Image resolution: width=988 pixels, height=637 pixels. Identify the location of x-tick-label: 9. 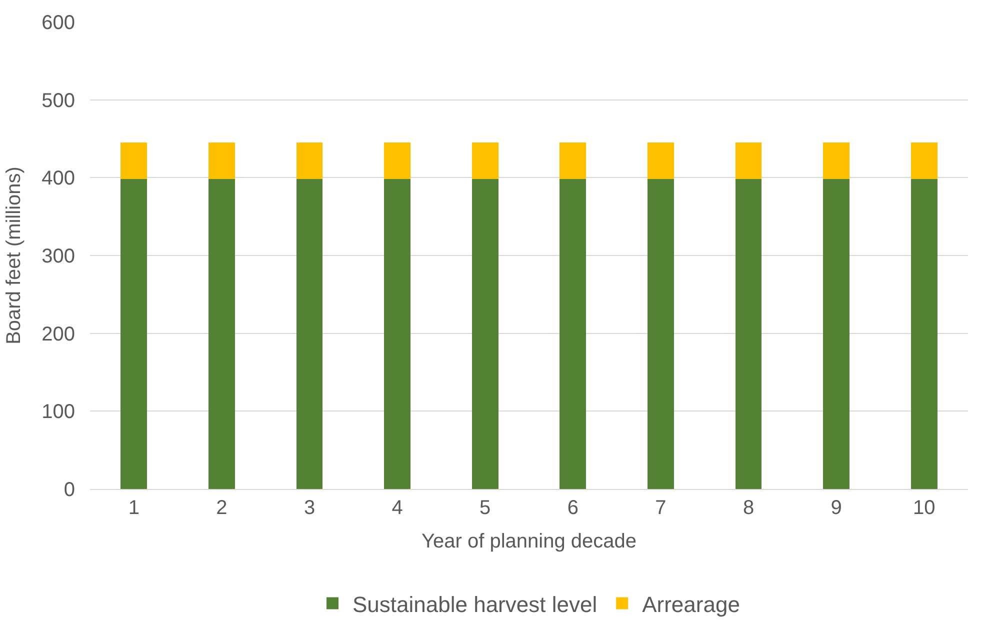
(836, 508).